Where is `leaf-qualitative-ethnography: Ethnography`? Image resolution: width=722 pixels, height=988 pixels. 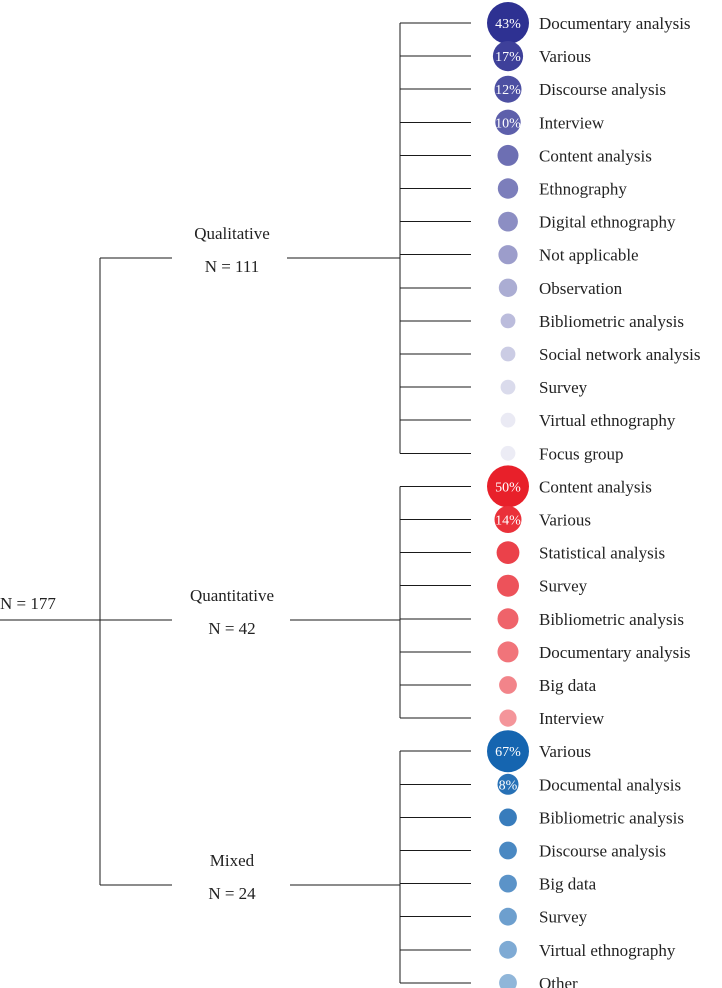 leaf-qualitative-ethnography: Ethnography is located at coordinates (513, 188).